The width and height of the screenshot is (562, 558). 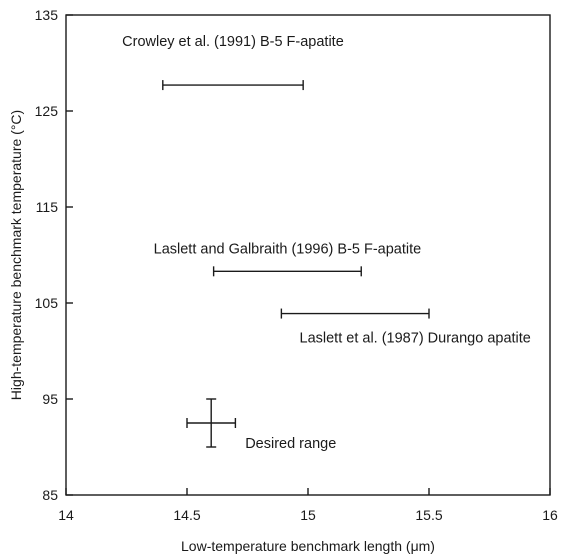 I want to click on x-axis-label: Low-temperature benchmark length (μm), so click(x=308, y=546).